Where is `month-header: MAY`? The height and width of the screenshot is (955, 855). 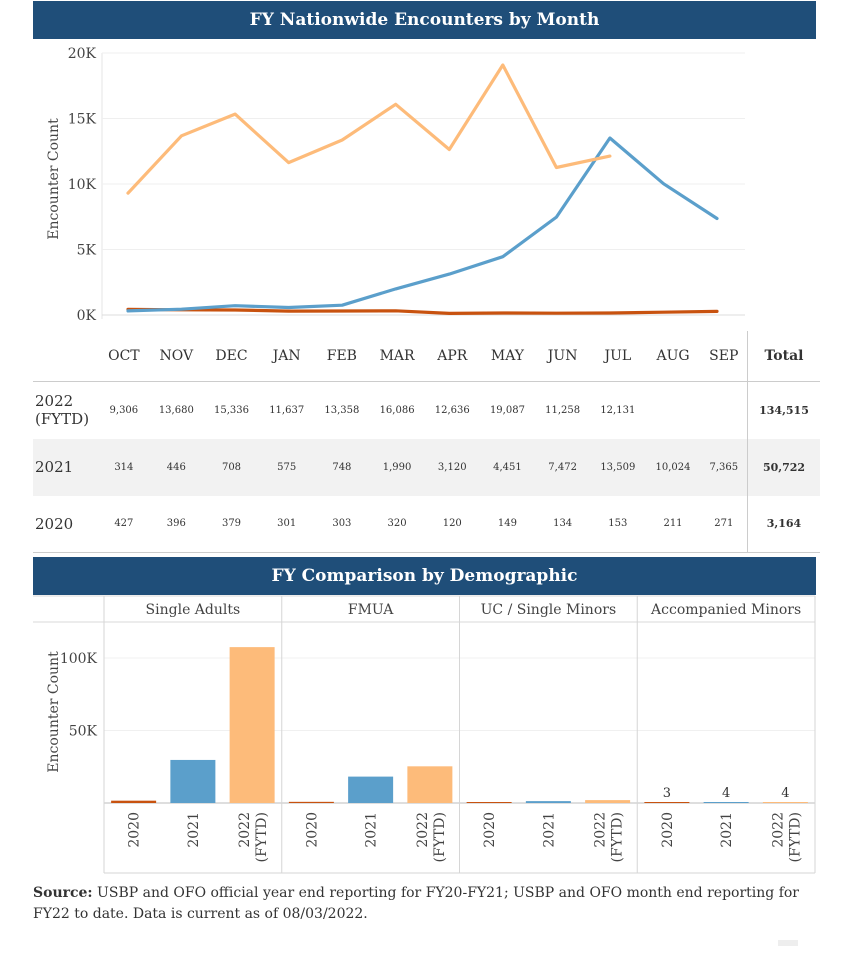
month-header: MAY is located at coordinates (507, 356).